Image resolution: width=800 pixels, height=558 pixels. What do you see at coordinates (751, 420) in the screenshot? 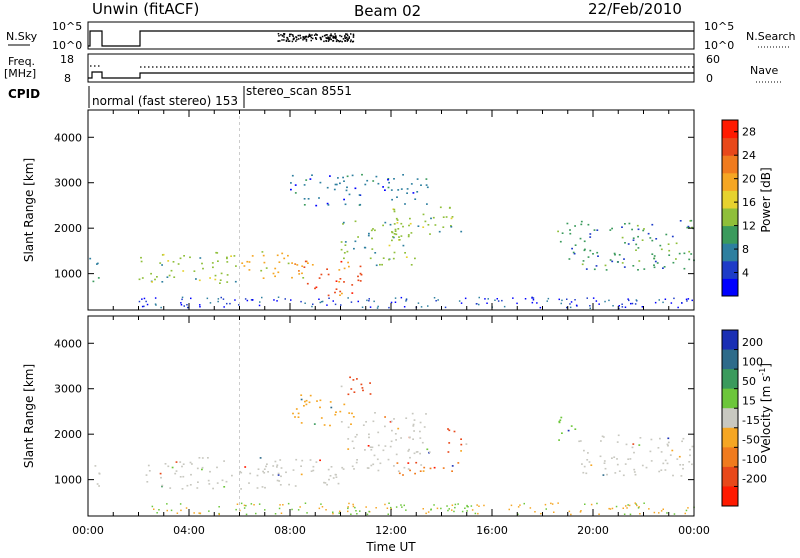
I see `colorbar-tick-label: -15` at bounding box center [751, 420].